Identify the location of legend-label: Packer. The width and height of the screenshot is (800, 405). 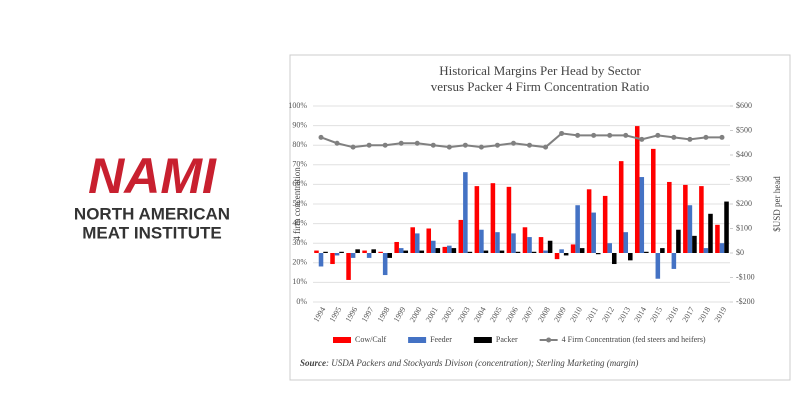
(507, 339).